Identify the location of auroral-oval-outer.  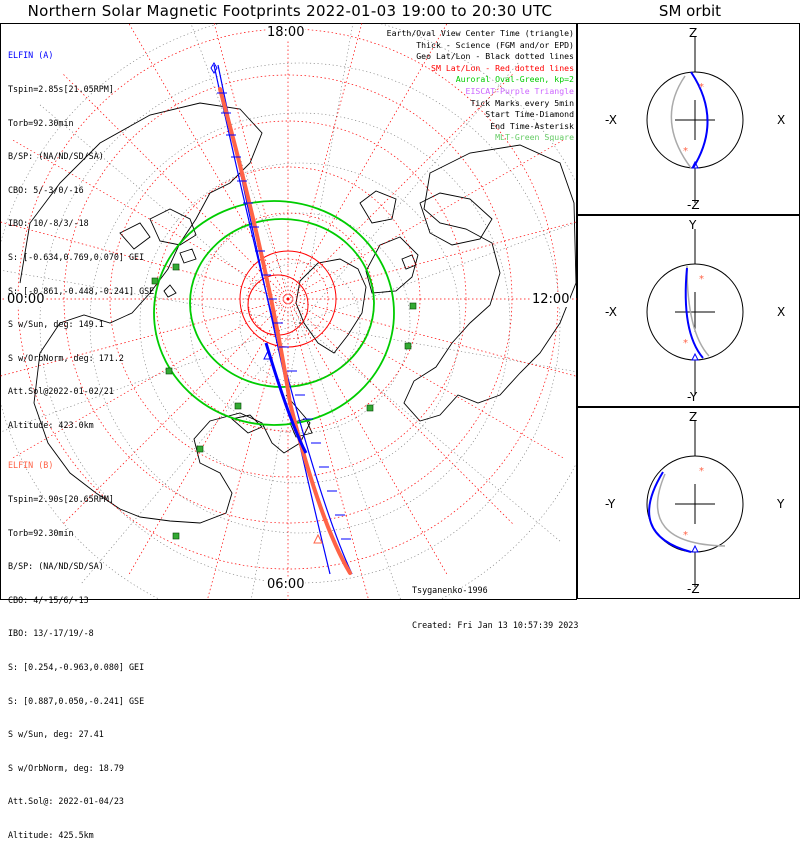
(274, 313).